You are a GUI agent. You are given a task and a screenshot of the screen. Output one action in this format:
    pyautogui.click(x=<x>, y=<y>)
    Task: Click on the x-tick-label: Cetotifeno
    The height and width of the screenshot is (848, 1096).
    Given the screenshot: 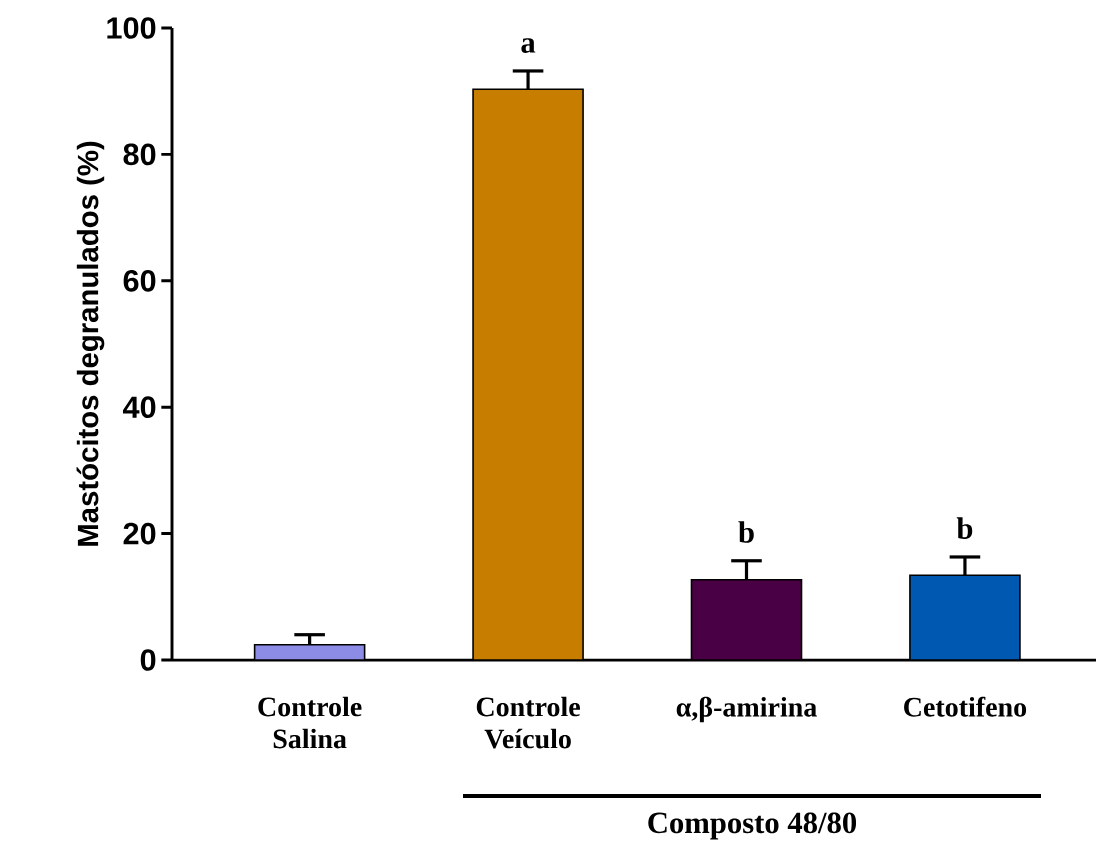 What is the action you would take?
    pyautogui.click(x=965, y=706)
    